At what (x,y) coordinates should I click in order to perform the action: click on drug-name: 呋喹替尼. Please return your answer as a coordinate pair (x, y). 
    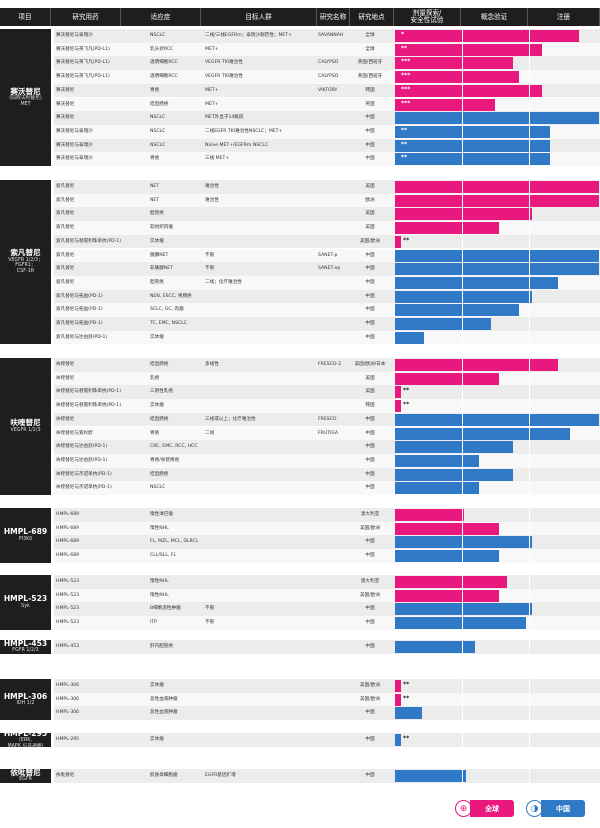
    Looking at the image, I should click on (25, 423).